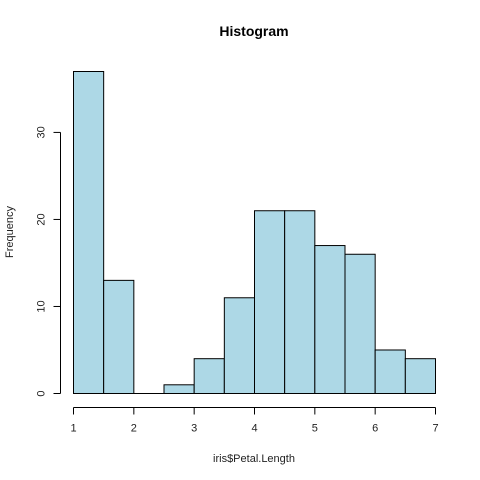  What do you see at coordinates (48, 261) in the screenshot?
I see `y-axis: 0 10 20 30` at bounding box center [48, 261].